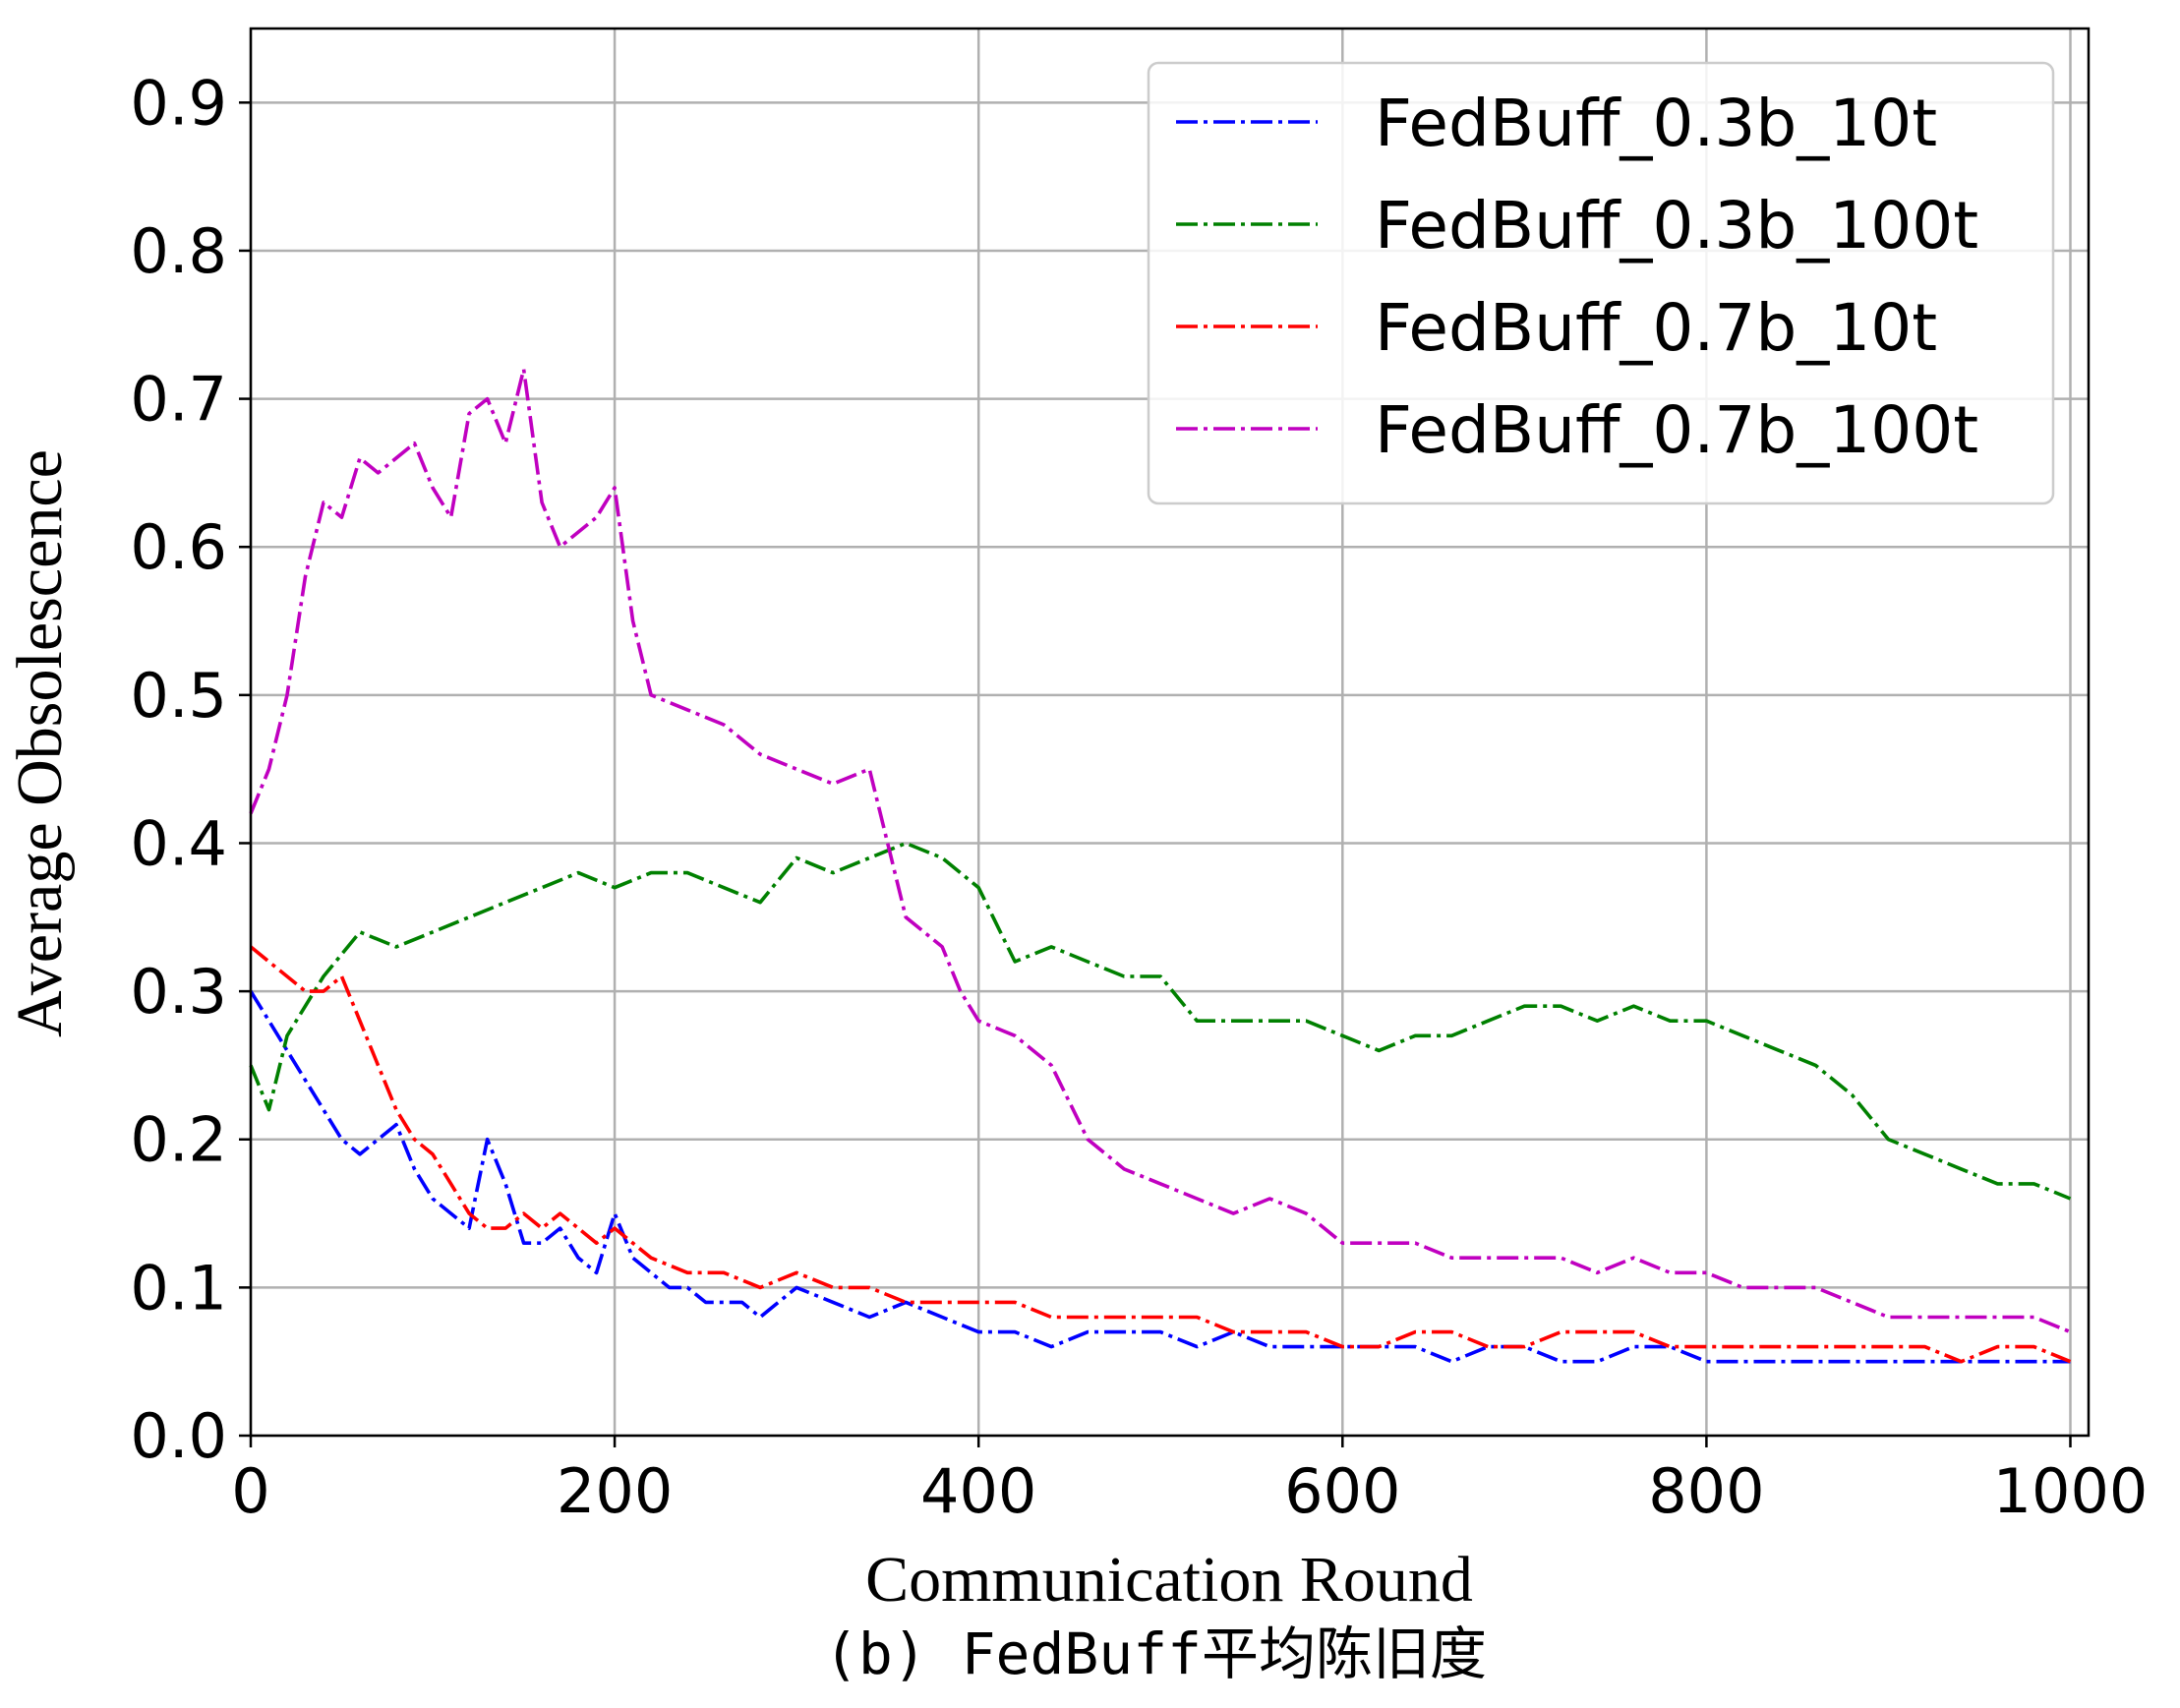 The height and width of the screenshot is (1708, 2180). What do you see at coordinates (250, 1491) in the screenshot?
I see `x-tick-label: 0` at bounding box center [250, 1491].